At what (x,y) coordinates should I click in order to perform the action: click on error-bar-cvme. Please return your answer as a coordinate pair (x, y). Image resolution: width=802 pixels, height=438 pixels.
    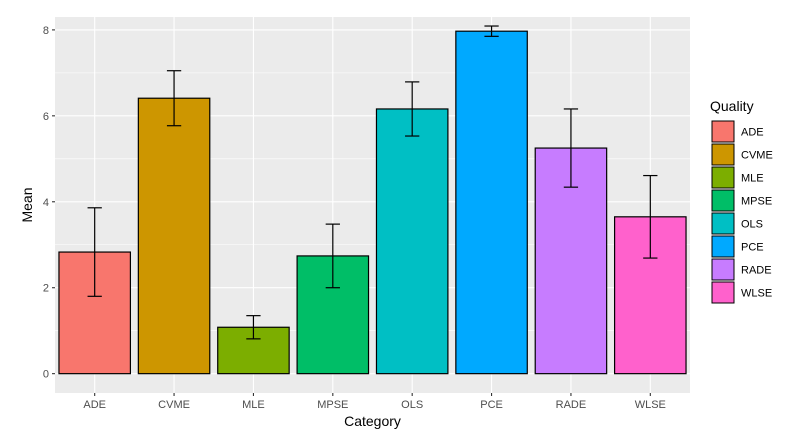
    Looking at the image, I should click on (174, 98).